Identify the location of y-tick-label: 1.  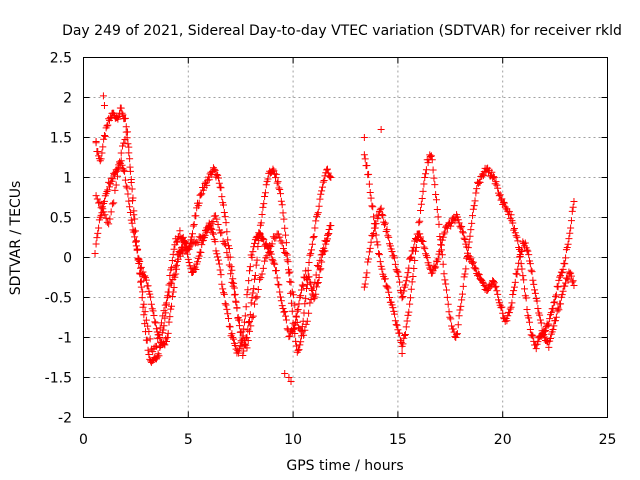
(67, 179).